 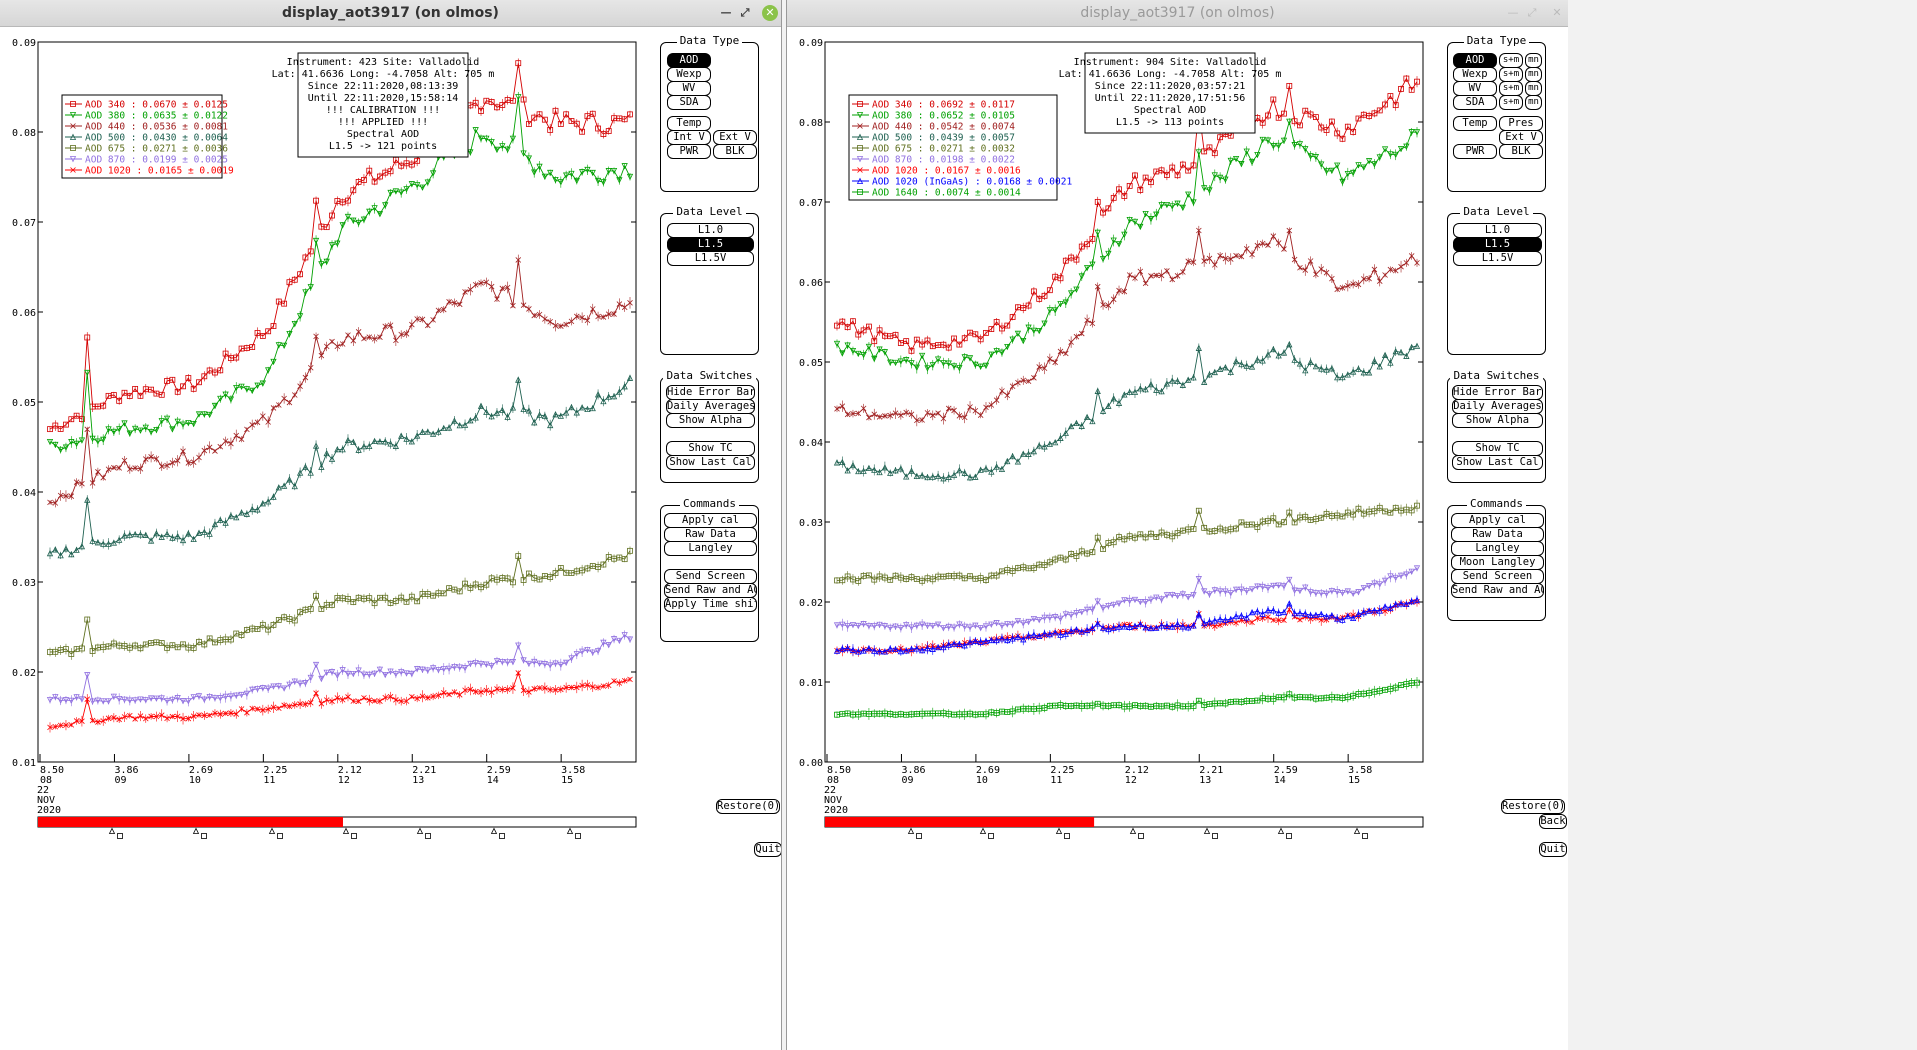 I want to click on moon-langley-button: Moon Langley, so click(x=1497, y=562).